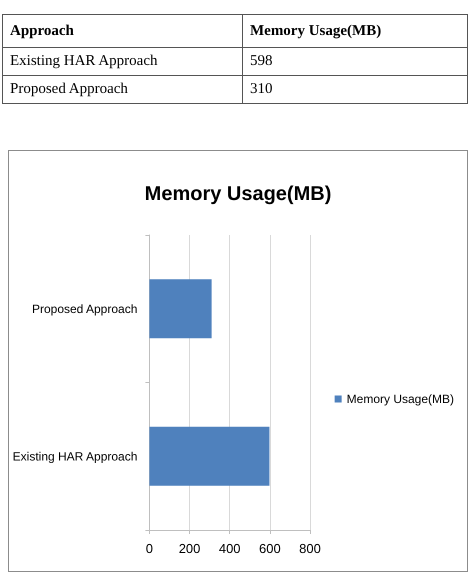 Image resolution: width=475 pixels, height=577 pixels. I want to click on data-label: 310, so click(355, 90).